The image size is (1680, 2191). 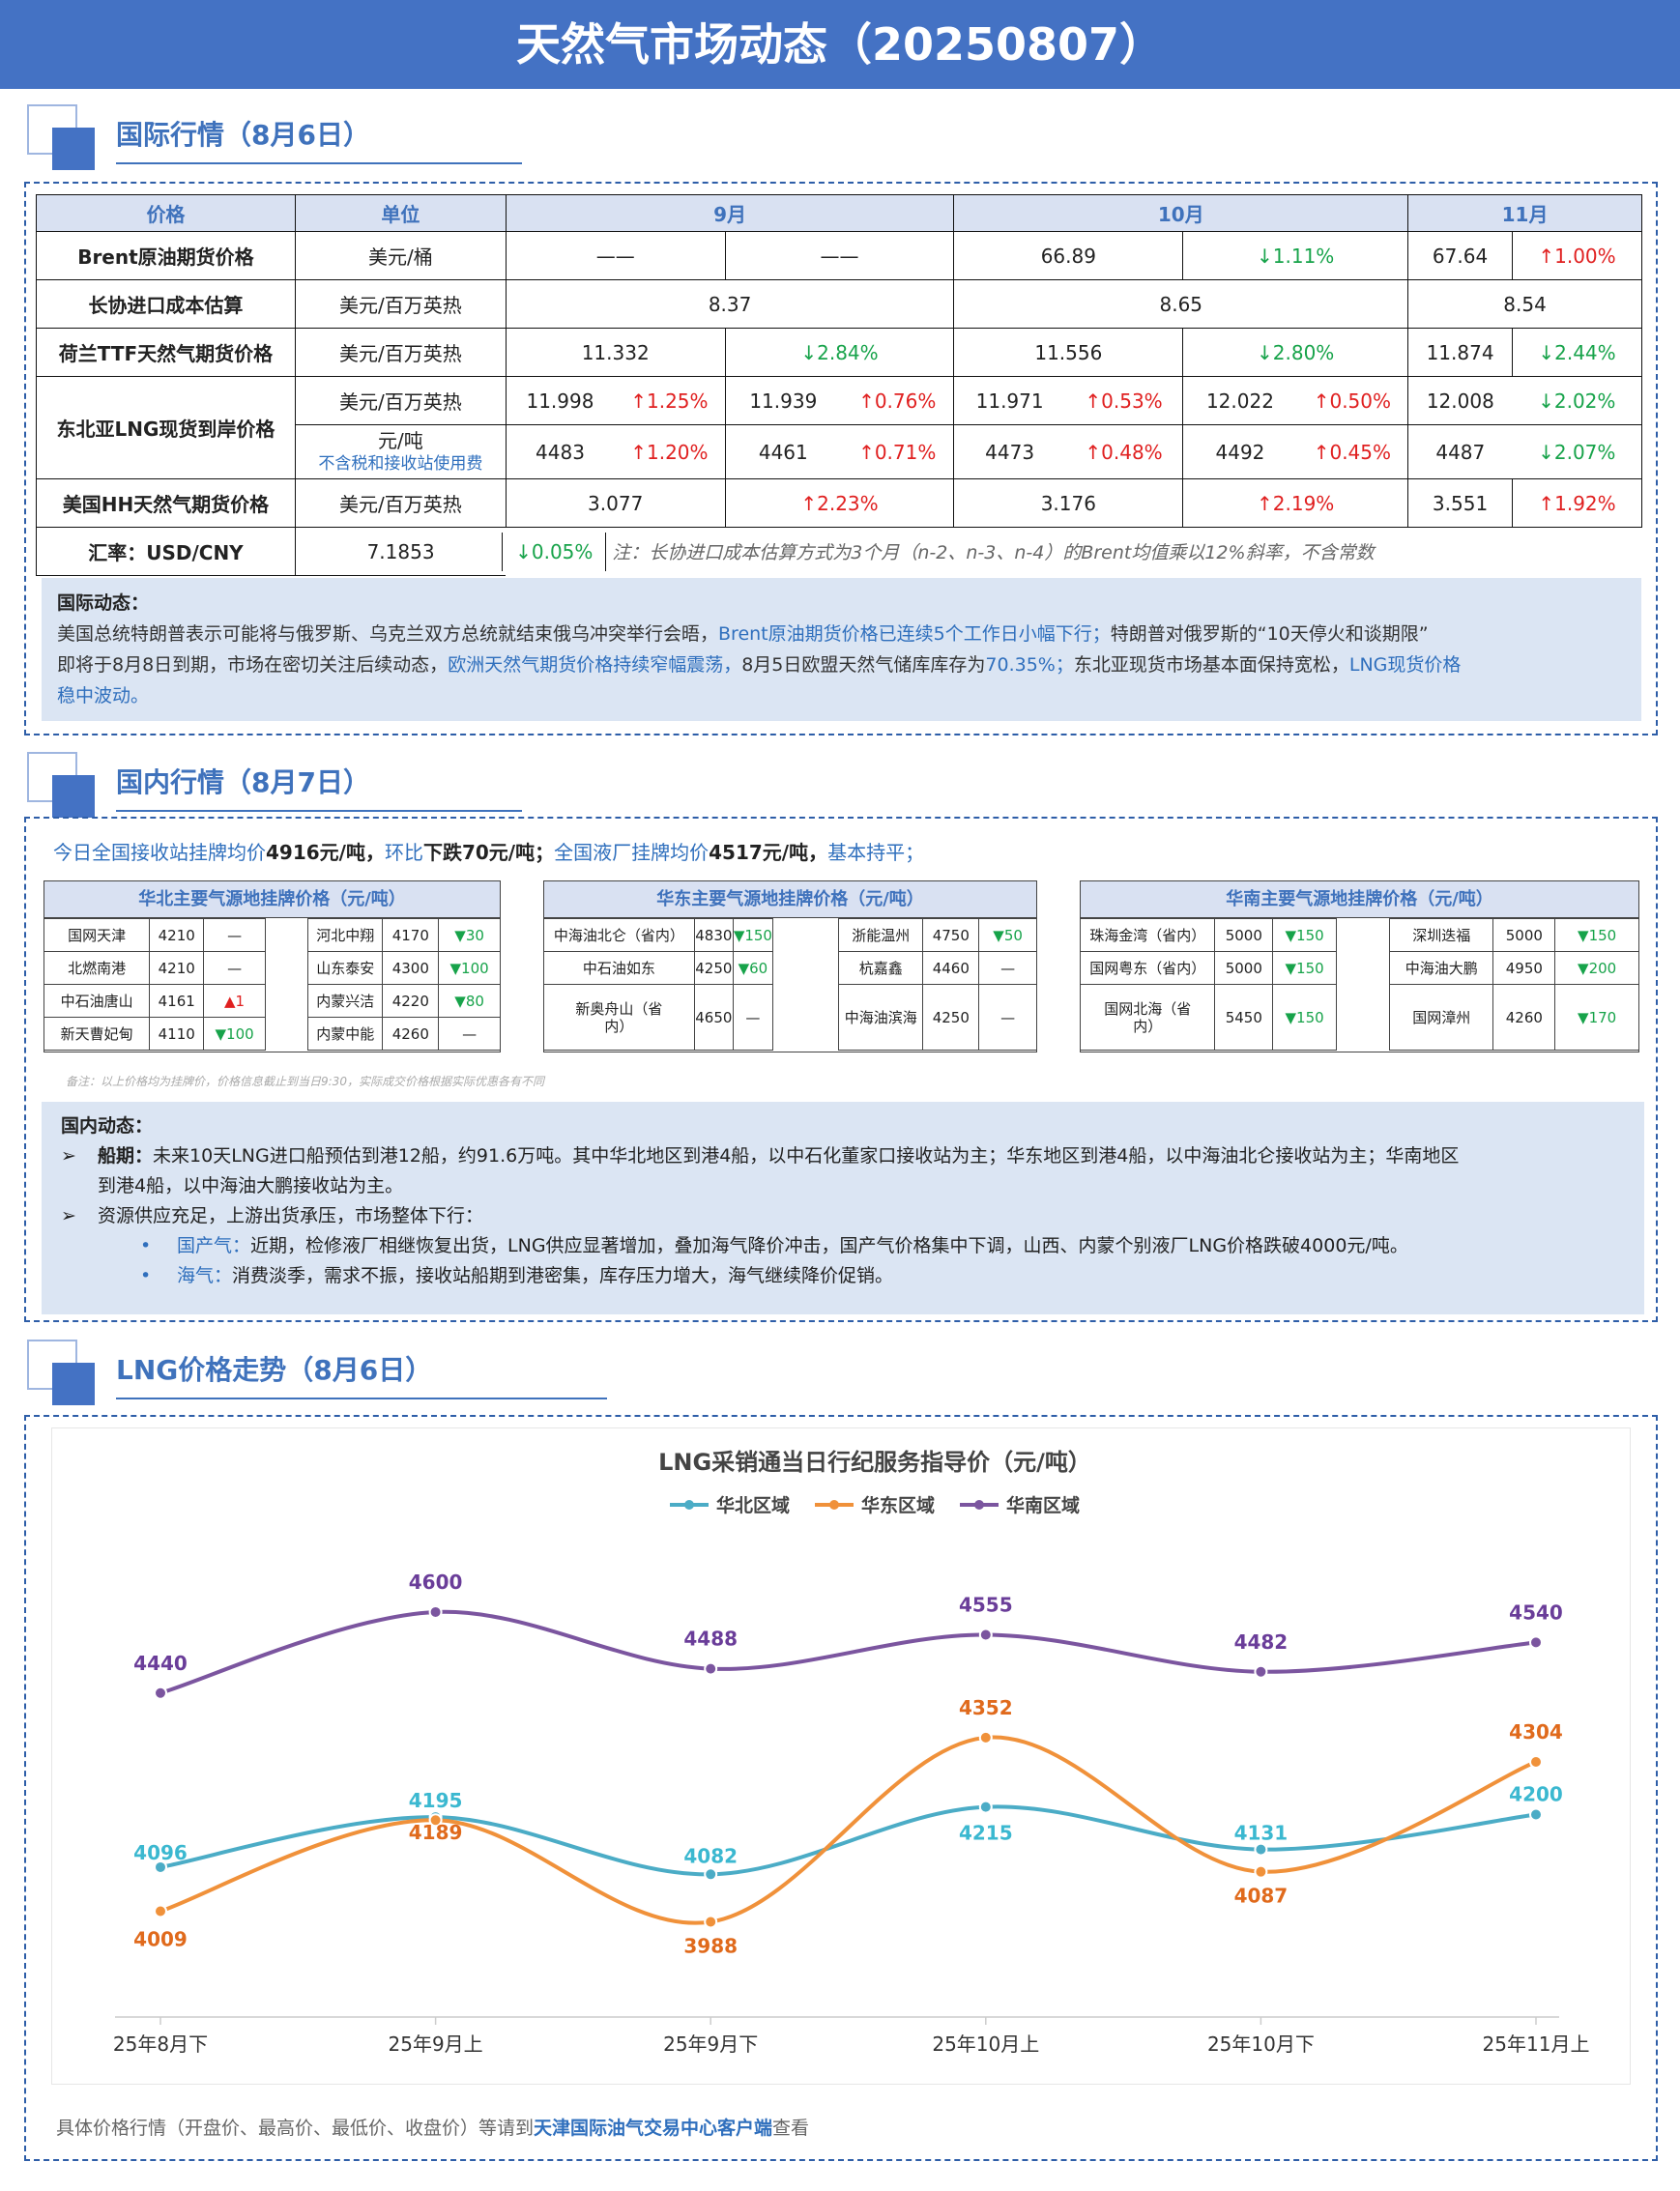 What do you see at coordinates (1577, 452) in the screenshot?
I see `change-cell: ↓2.07%` at bounding box center [1577, 452].